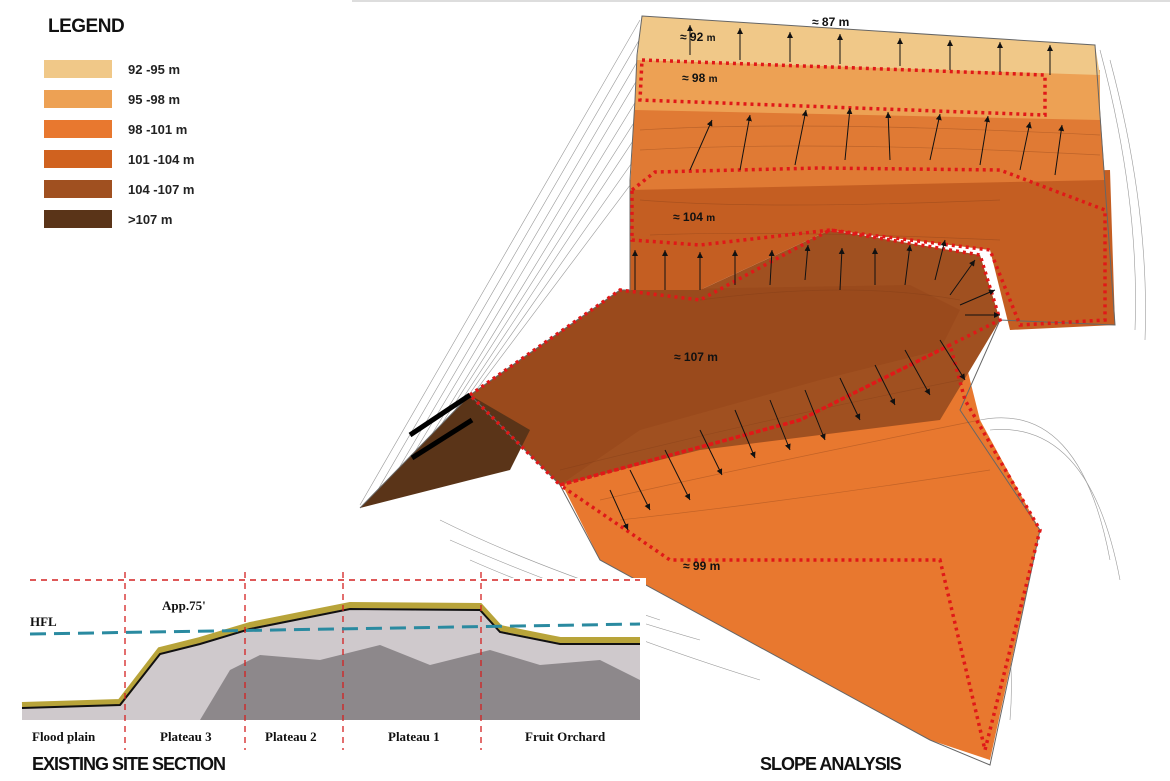  I want to click on label-87m: ≈ 87 m, so click(830, 22).